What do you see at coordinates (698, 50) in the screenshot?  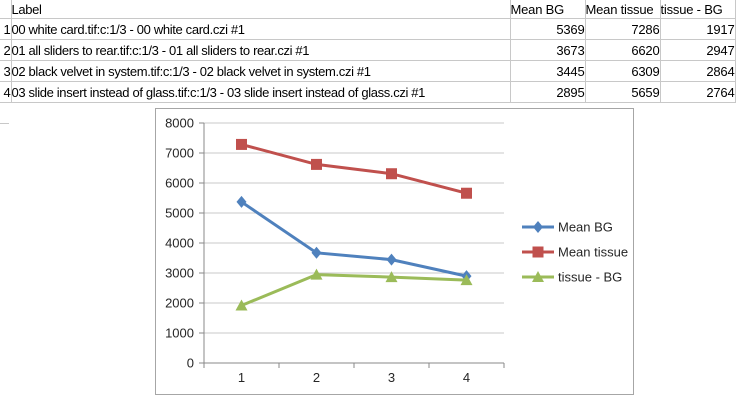 I see `tissue-bg-cell: 2947` at bounding box center [698, 50].